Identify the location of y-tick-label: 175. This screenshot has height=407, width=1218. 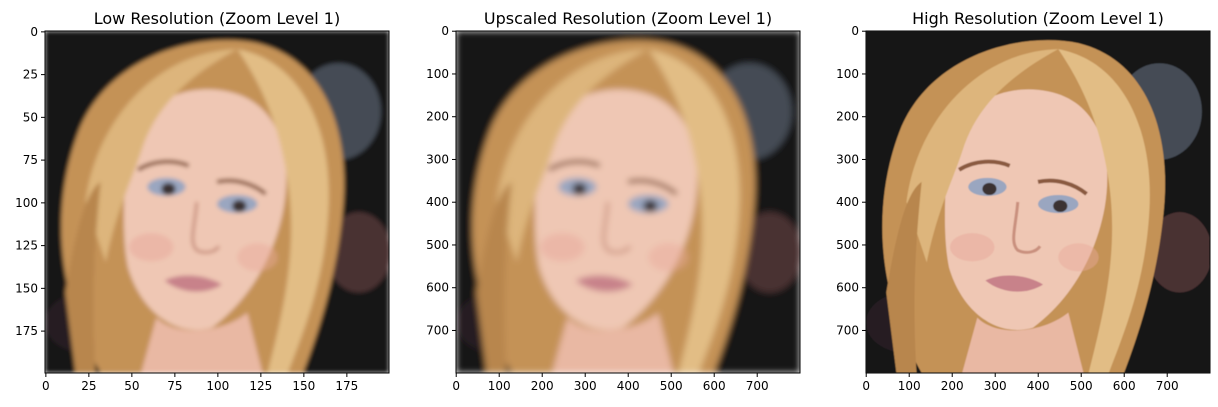
(26, 331).